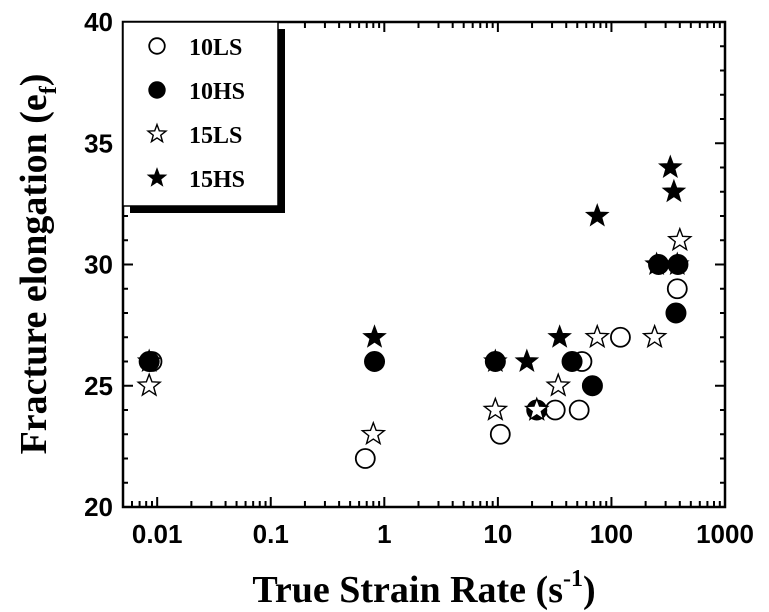  I want to click on x-tick-label: 0.1, so click(271, 534).